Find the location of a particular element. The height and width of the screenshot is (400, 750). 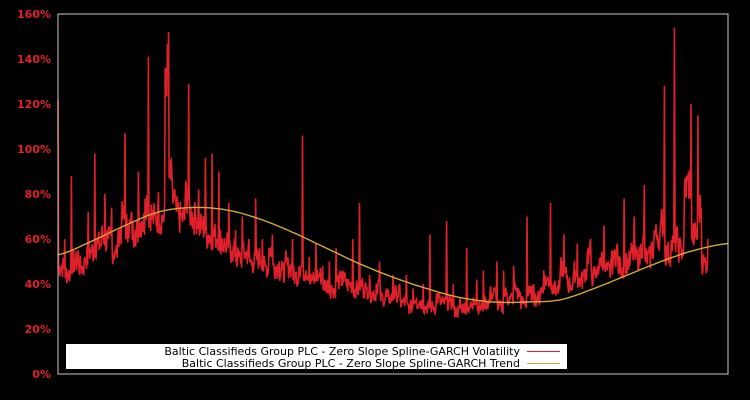

y-tick-label: 100% is located at coordinates (34, 149).